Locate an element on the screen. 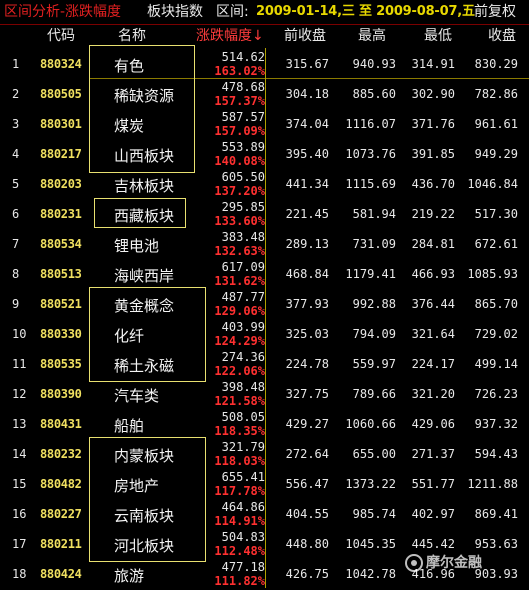 Image resolution: width=529 pixels, height=590 pixels. column-separator is located at coordinates (265, 318).